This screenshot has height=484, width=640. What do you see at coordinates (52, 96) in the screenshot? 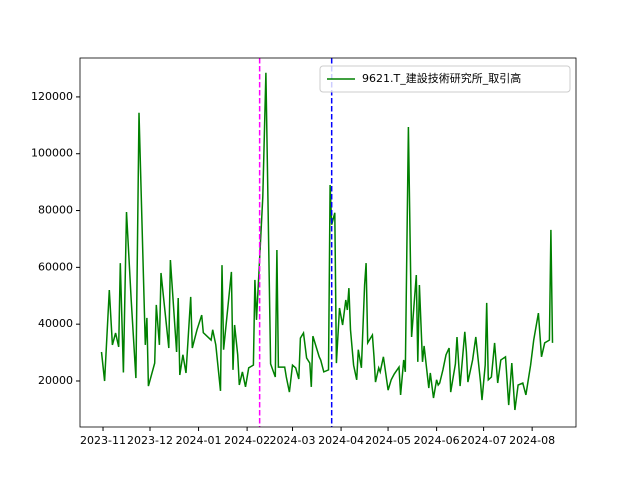
I see `y-tick-label: 120000` at bounding box center [52, 96].